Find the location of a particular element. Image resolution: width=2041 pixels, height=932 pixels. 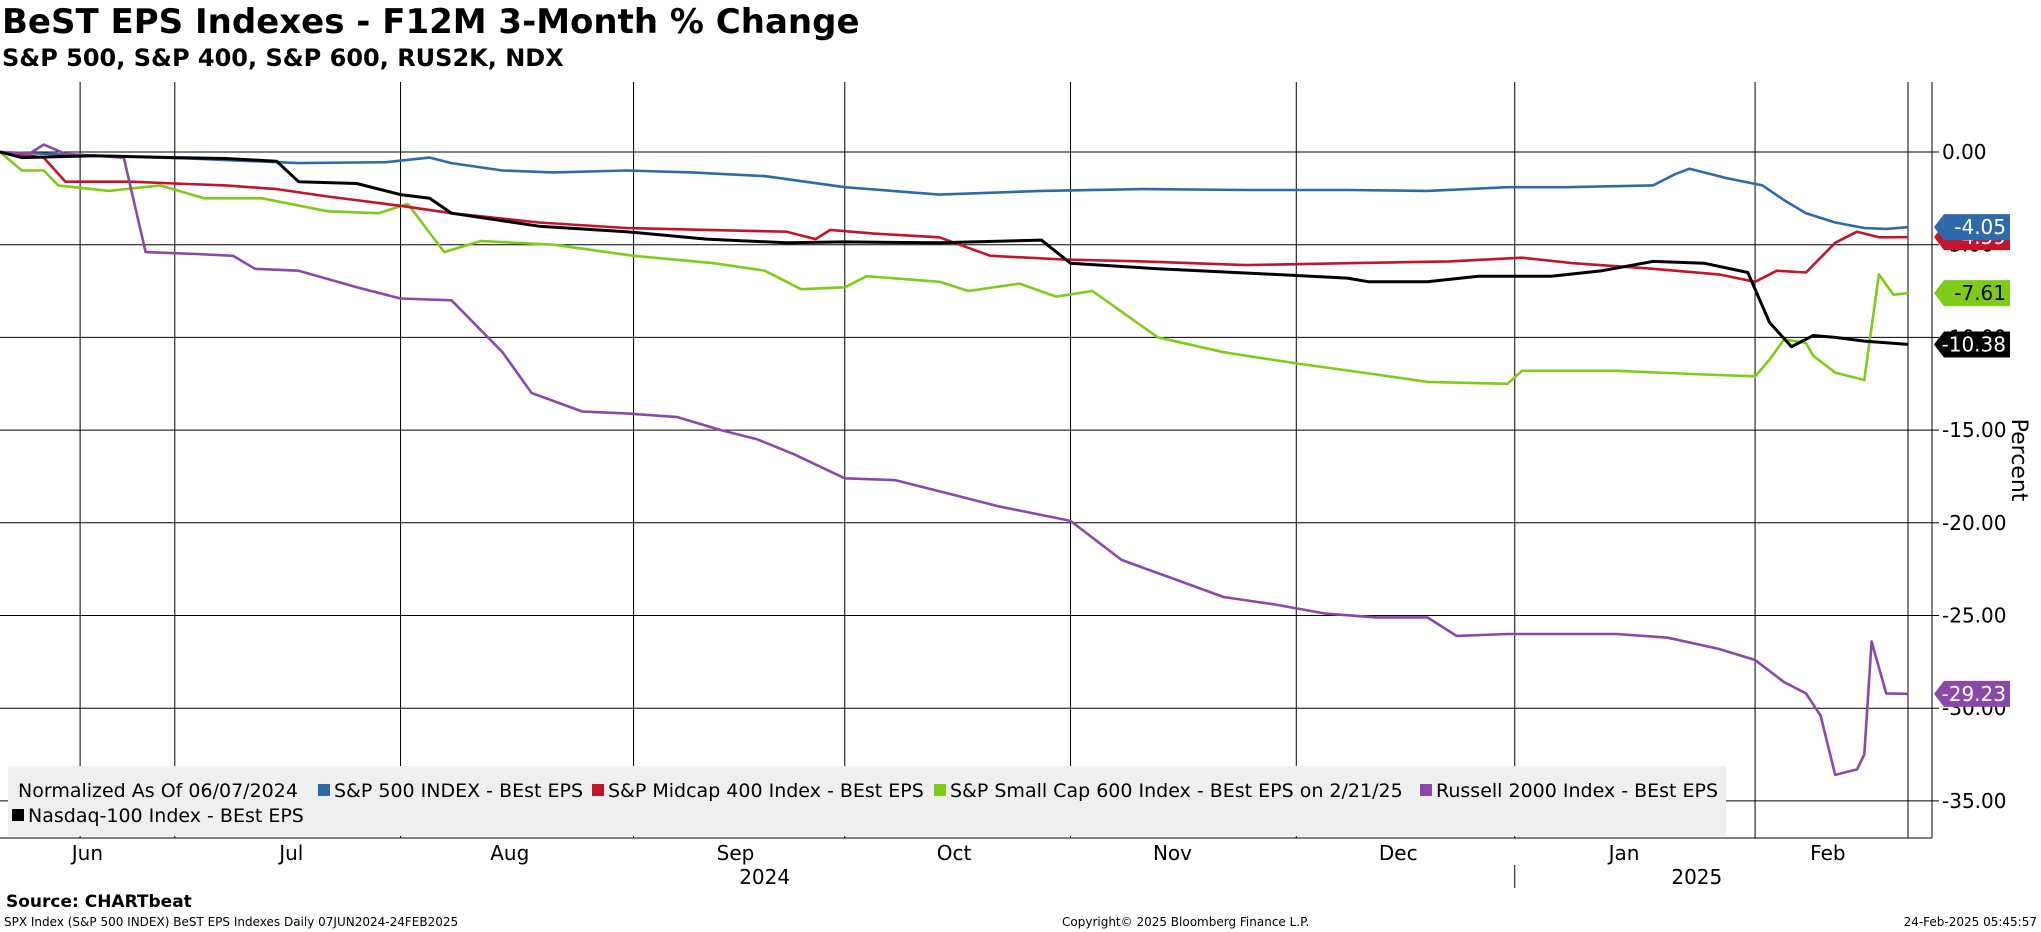

x-month-label: Nov is located at coordinates (1172, 853).